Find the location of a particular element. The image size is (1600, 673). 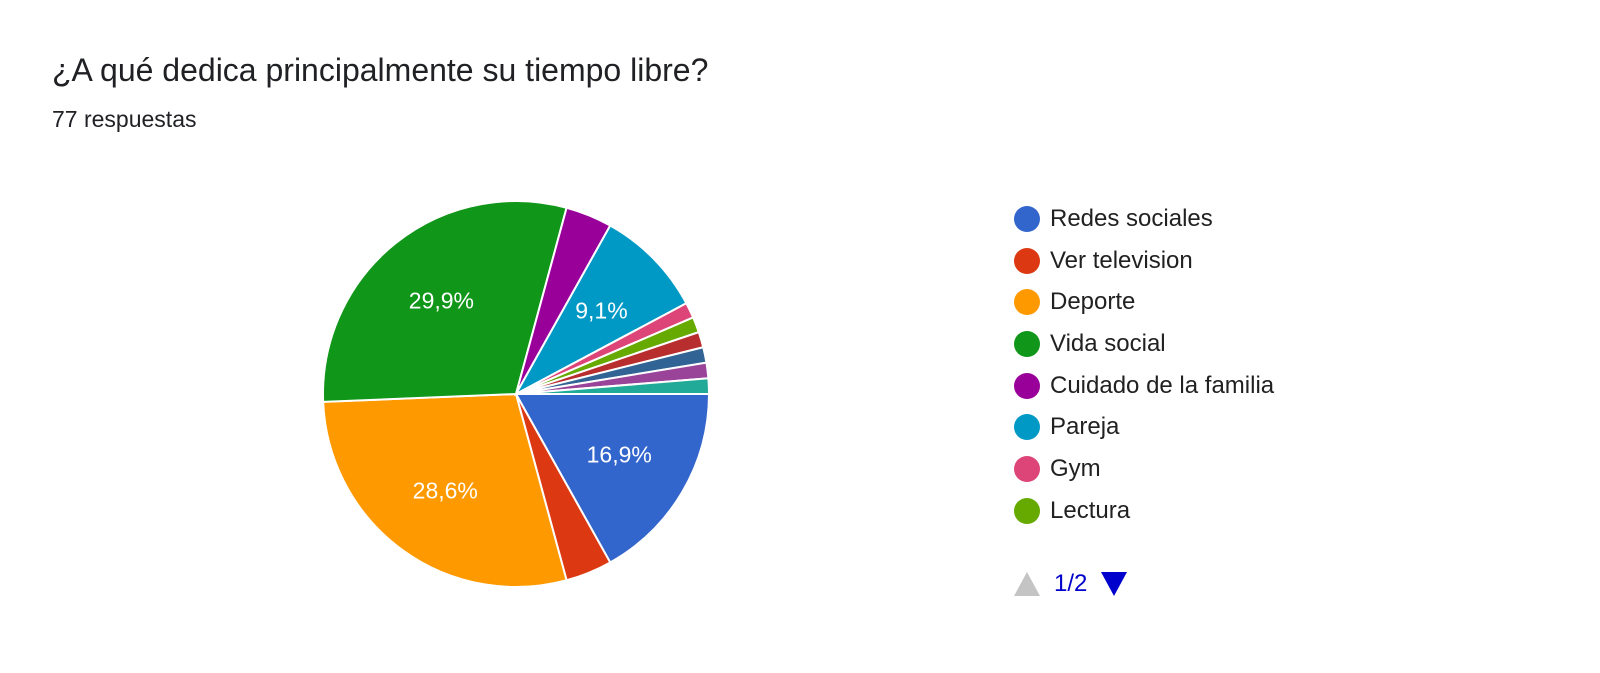

response-count: 77 respuestas is located at coordinates (124, 119).